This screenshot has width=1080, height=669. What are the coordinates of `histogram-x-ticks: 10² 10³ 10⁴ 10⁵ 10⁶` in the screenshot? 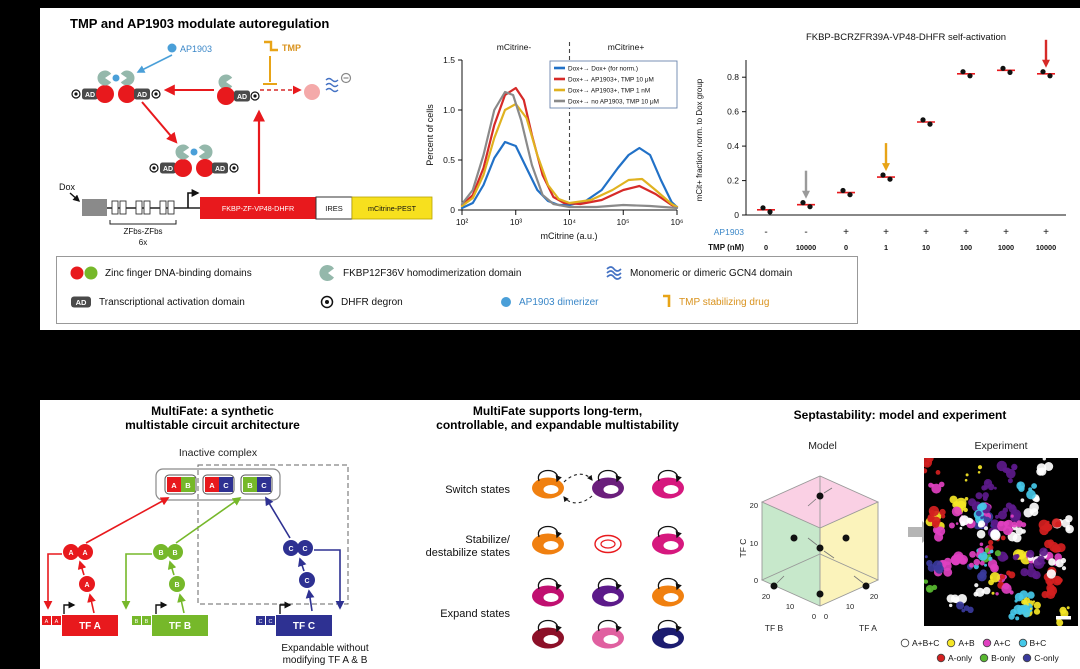 It's located at (570, 218).